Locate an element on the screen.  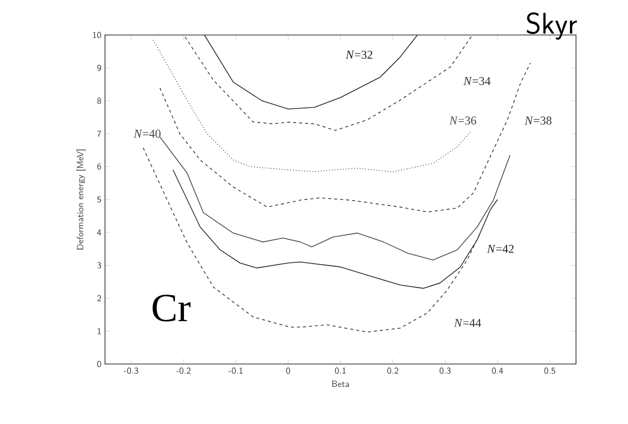
y-tick-label: 7 is located at coordinates (99, 133).